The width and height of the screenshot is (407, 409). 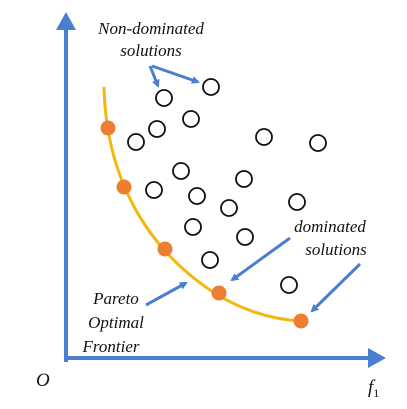 What do you see at coordinates (150, 28) in the screenshot?
I see `non-dominated-label-line1: Non-dominated` at bounding box center [150, 28].